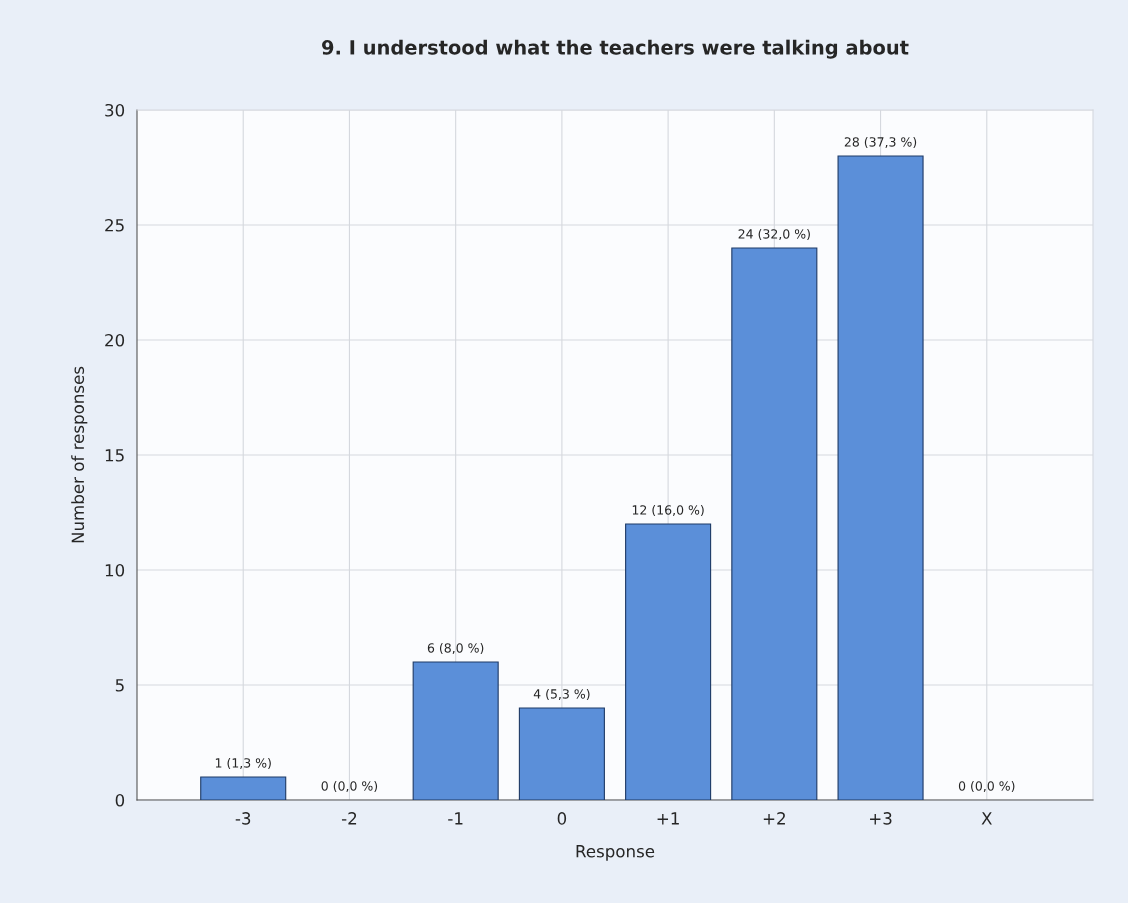 This screenshot has height=903, width=1128. What do you see at coordinates (243, 763) in the screenshot?
I see `data-label: 1 (1,3 %)` at bounding box center [243, 763].